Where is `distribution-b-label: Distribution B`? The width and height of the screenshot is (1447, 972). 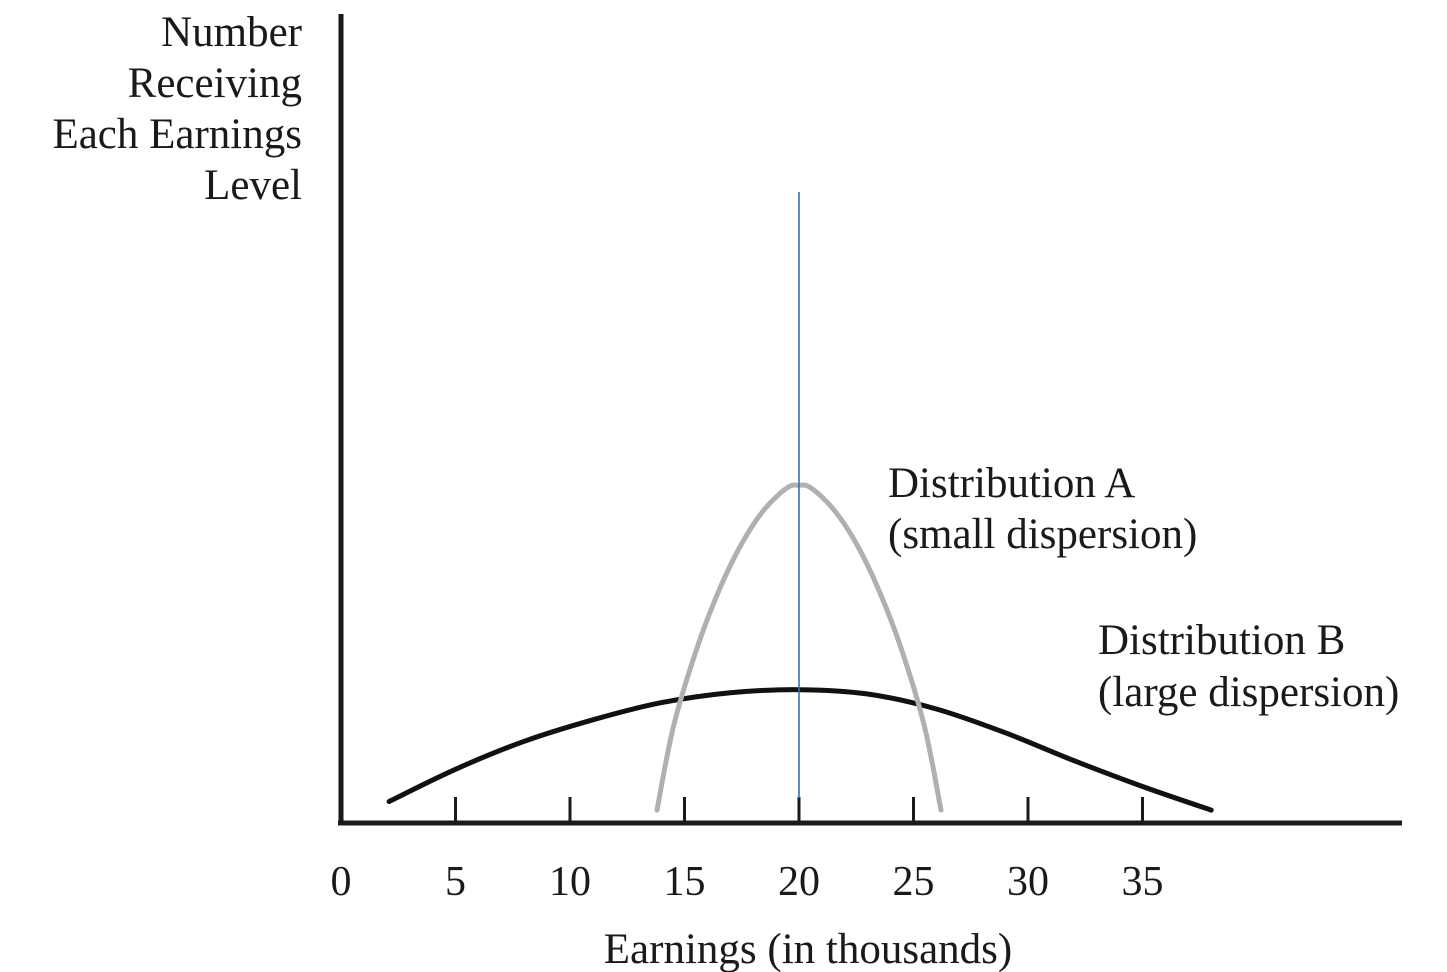 distribution-b-label: Distribution B is located at coordinates (1221, 640).